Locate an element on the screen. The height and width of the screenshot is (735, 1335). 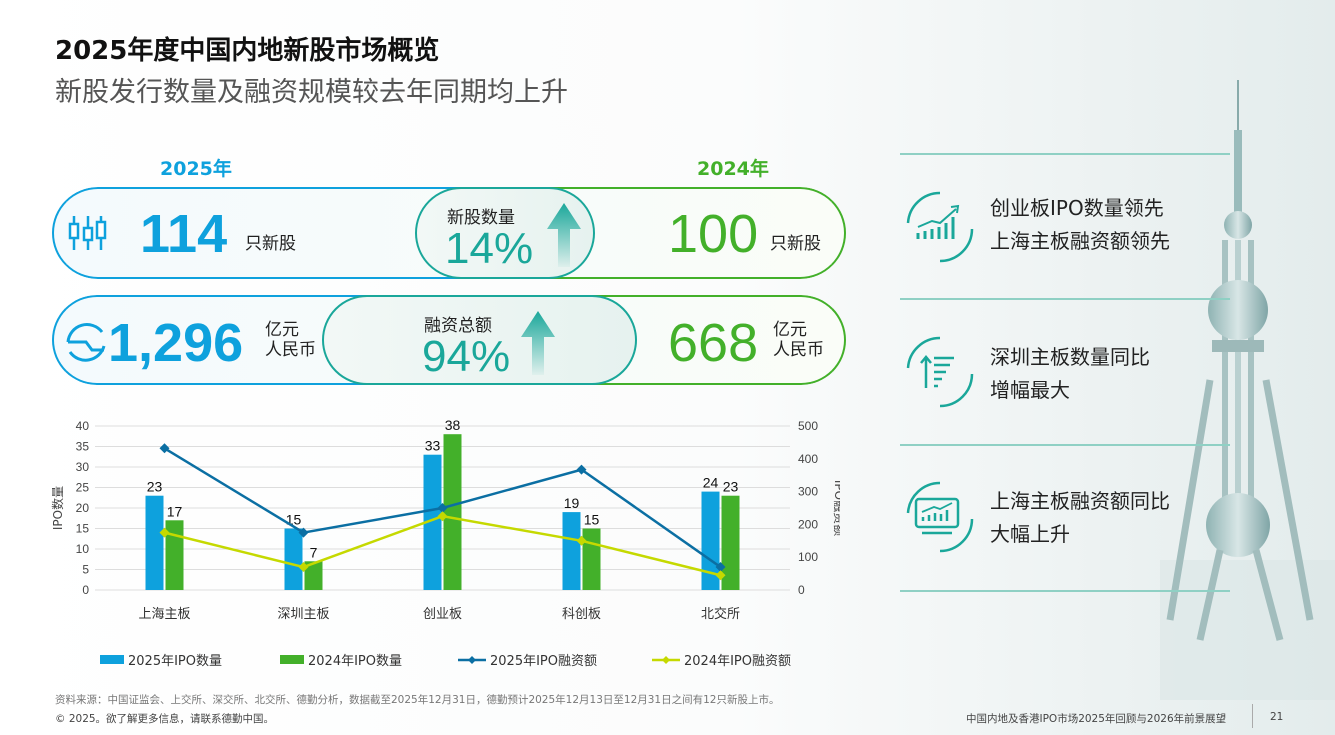
x-tick-label: 深圳主板 is located at coordinates (303, 614).